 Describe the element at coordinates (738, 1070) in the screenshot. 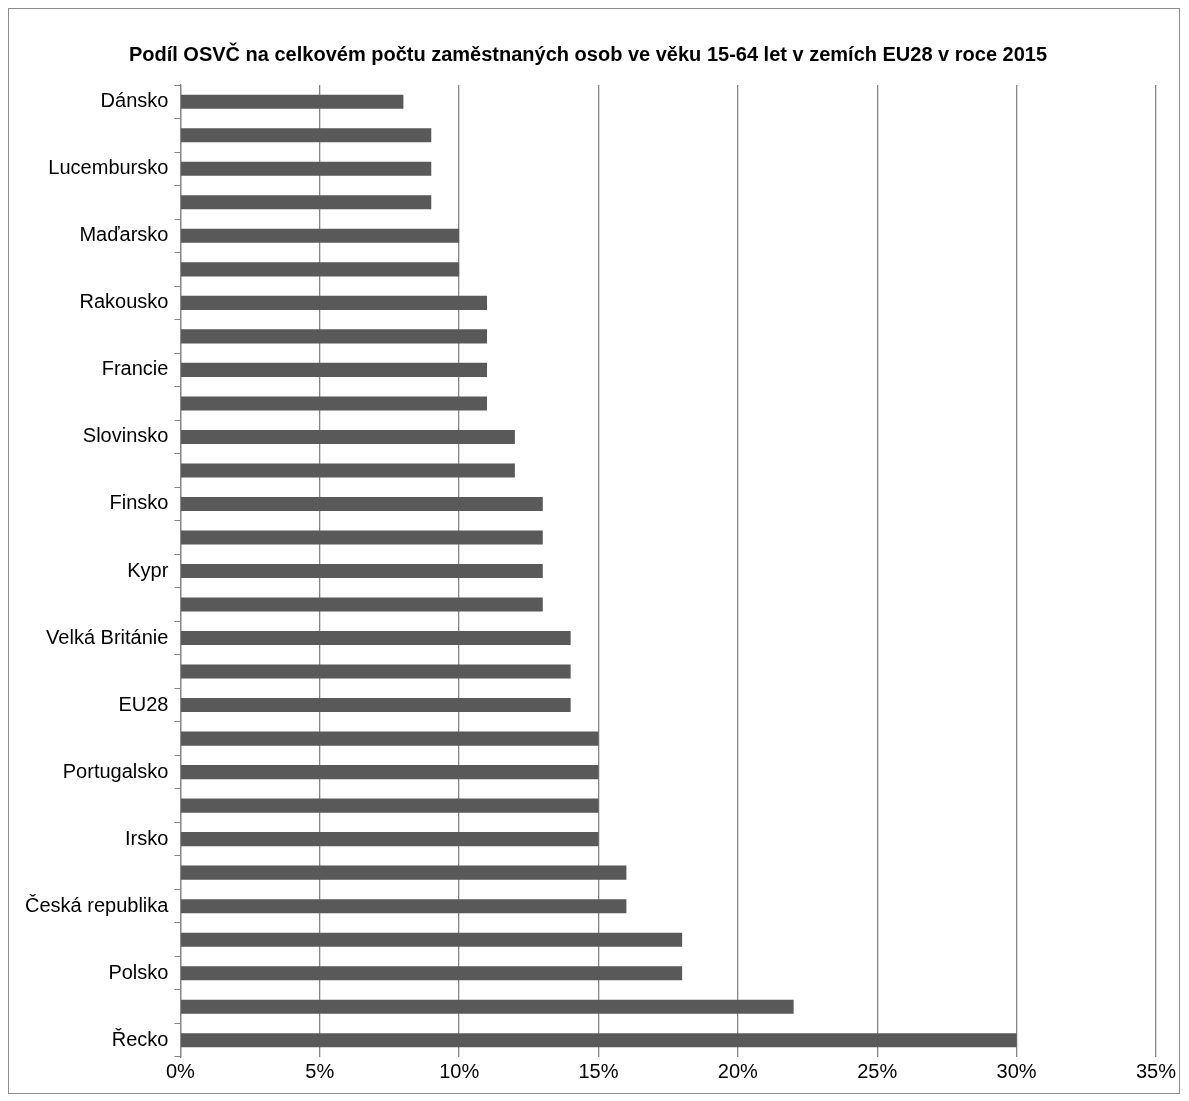

I see `x-tick-label: 20%` at that location.